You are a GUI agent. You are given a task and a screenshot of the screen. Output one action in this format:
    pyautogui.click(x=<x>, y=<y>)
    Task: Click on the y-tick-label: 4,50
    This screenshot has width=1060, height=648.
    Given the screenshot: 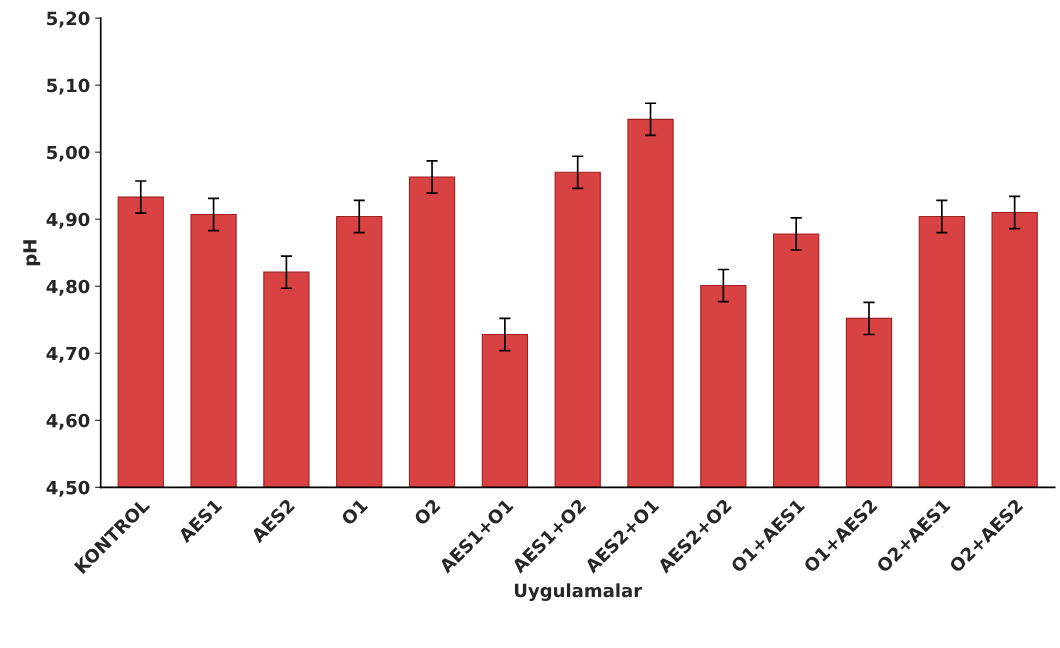 What is the action you would take?
    pyautogui.click(x=68, y=488)
    